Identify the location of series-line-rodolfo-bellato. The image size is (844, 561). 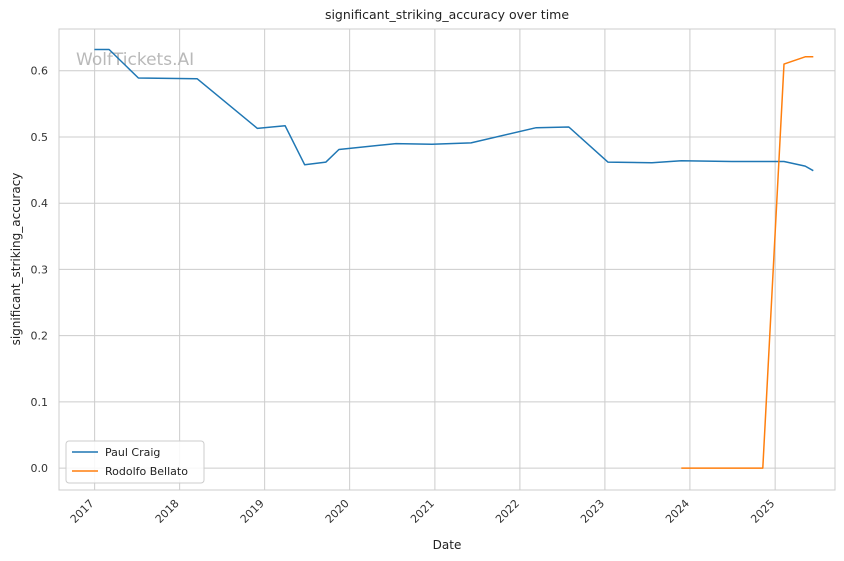
(747, 262).